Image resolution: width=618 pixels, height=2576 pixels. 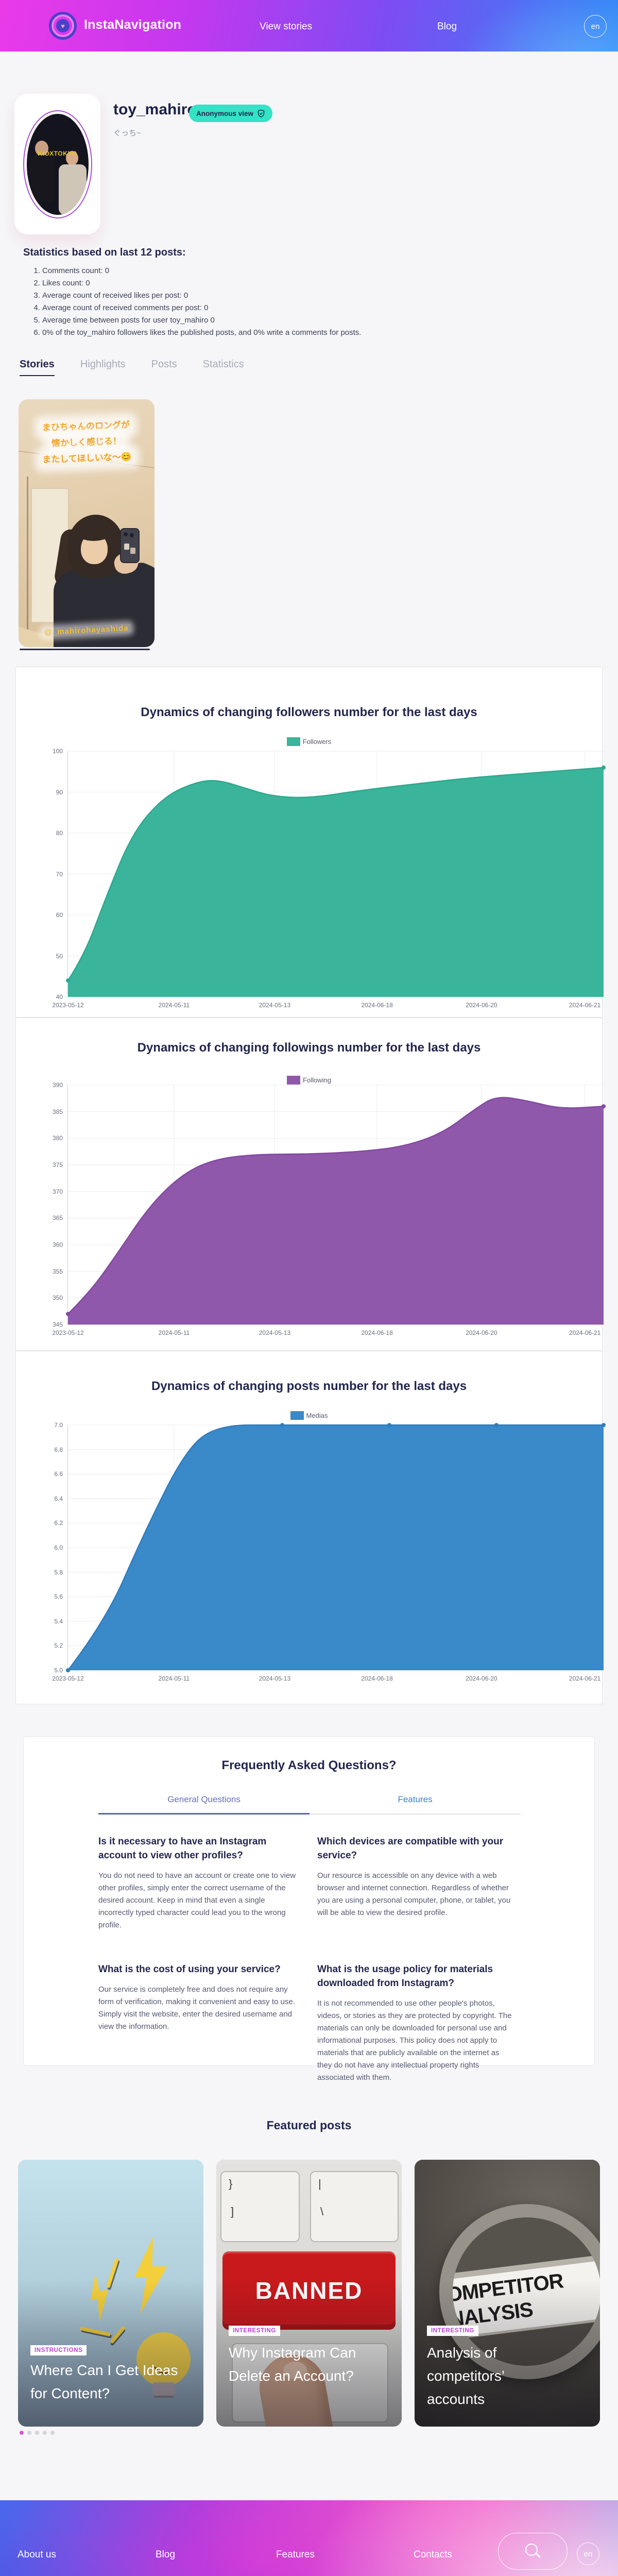 I want to click on avatar-story-ring: KIOXTOKYO, so click(x=57, y=164).